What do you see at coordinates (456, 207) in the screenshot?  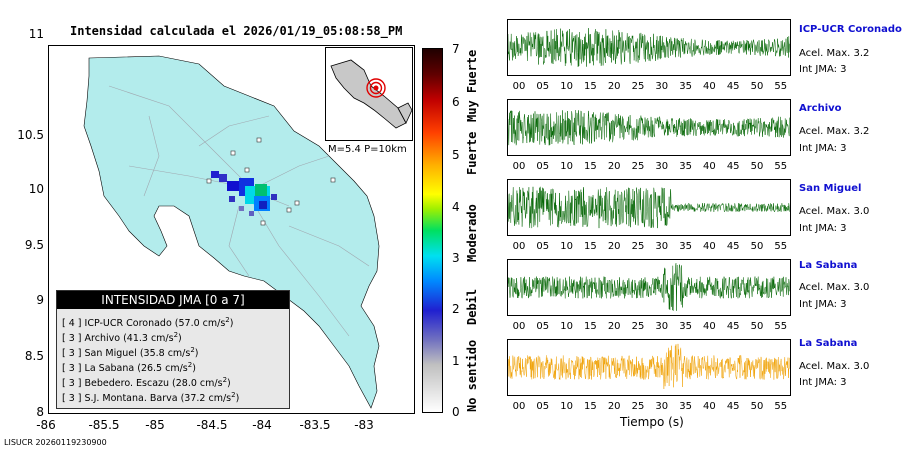 I see `colorbar-tick: 4` at bounding box center [456, 207].